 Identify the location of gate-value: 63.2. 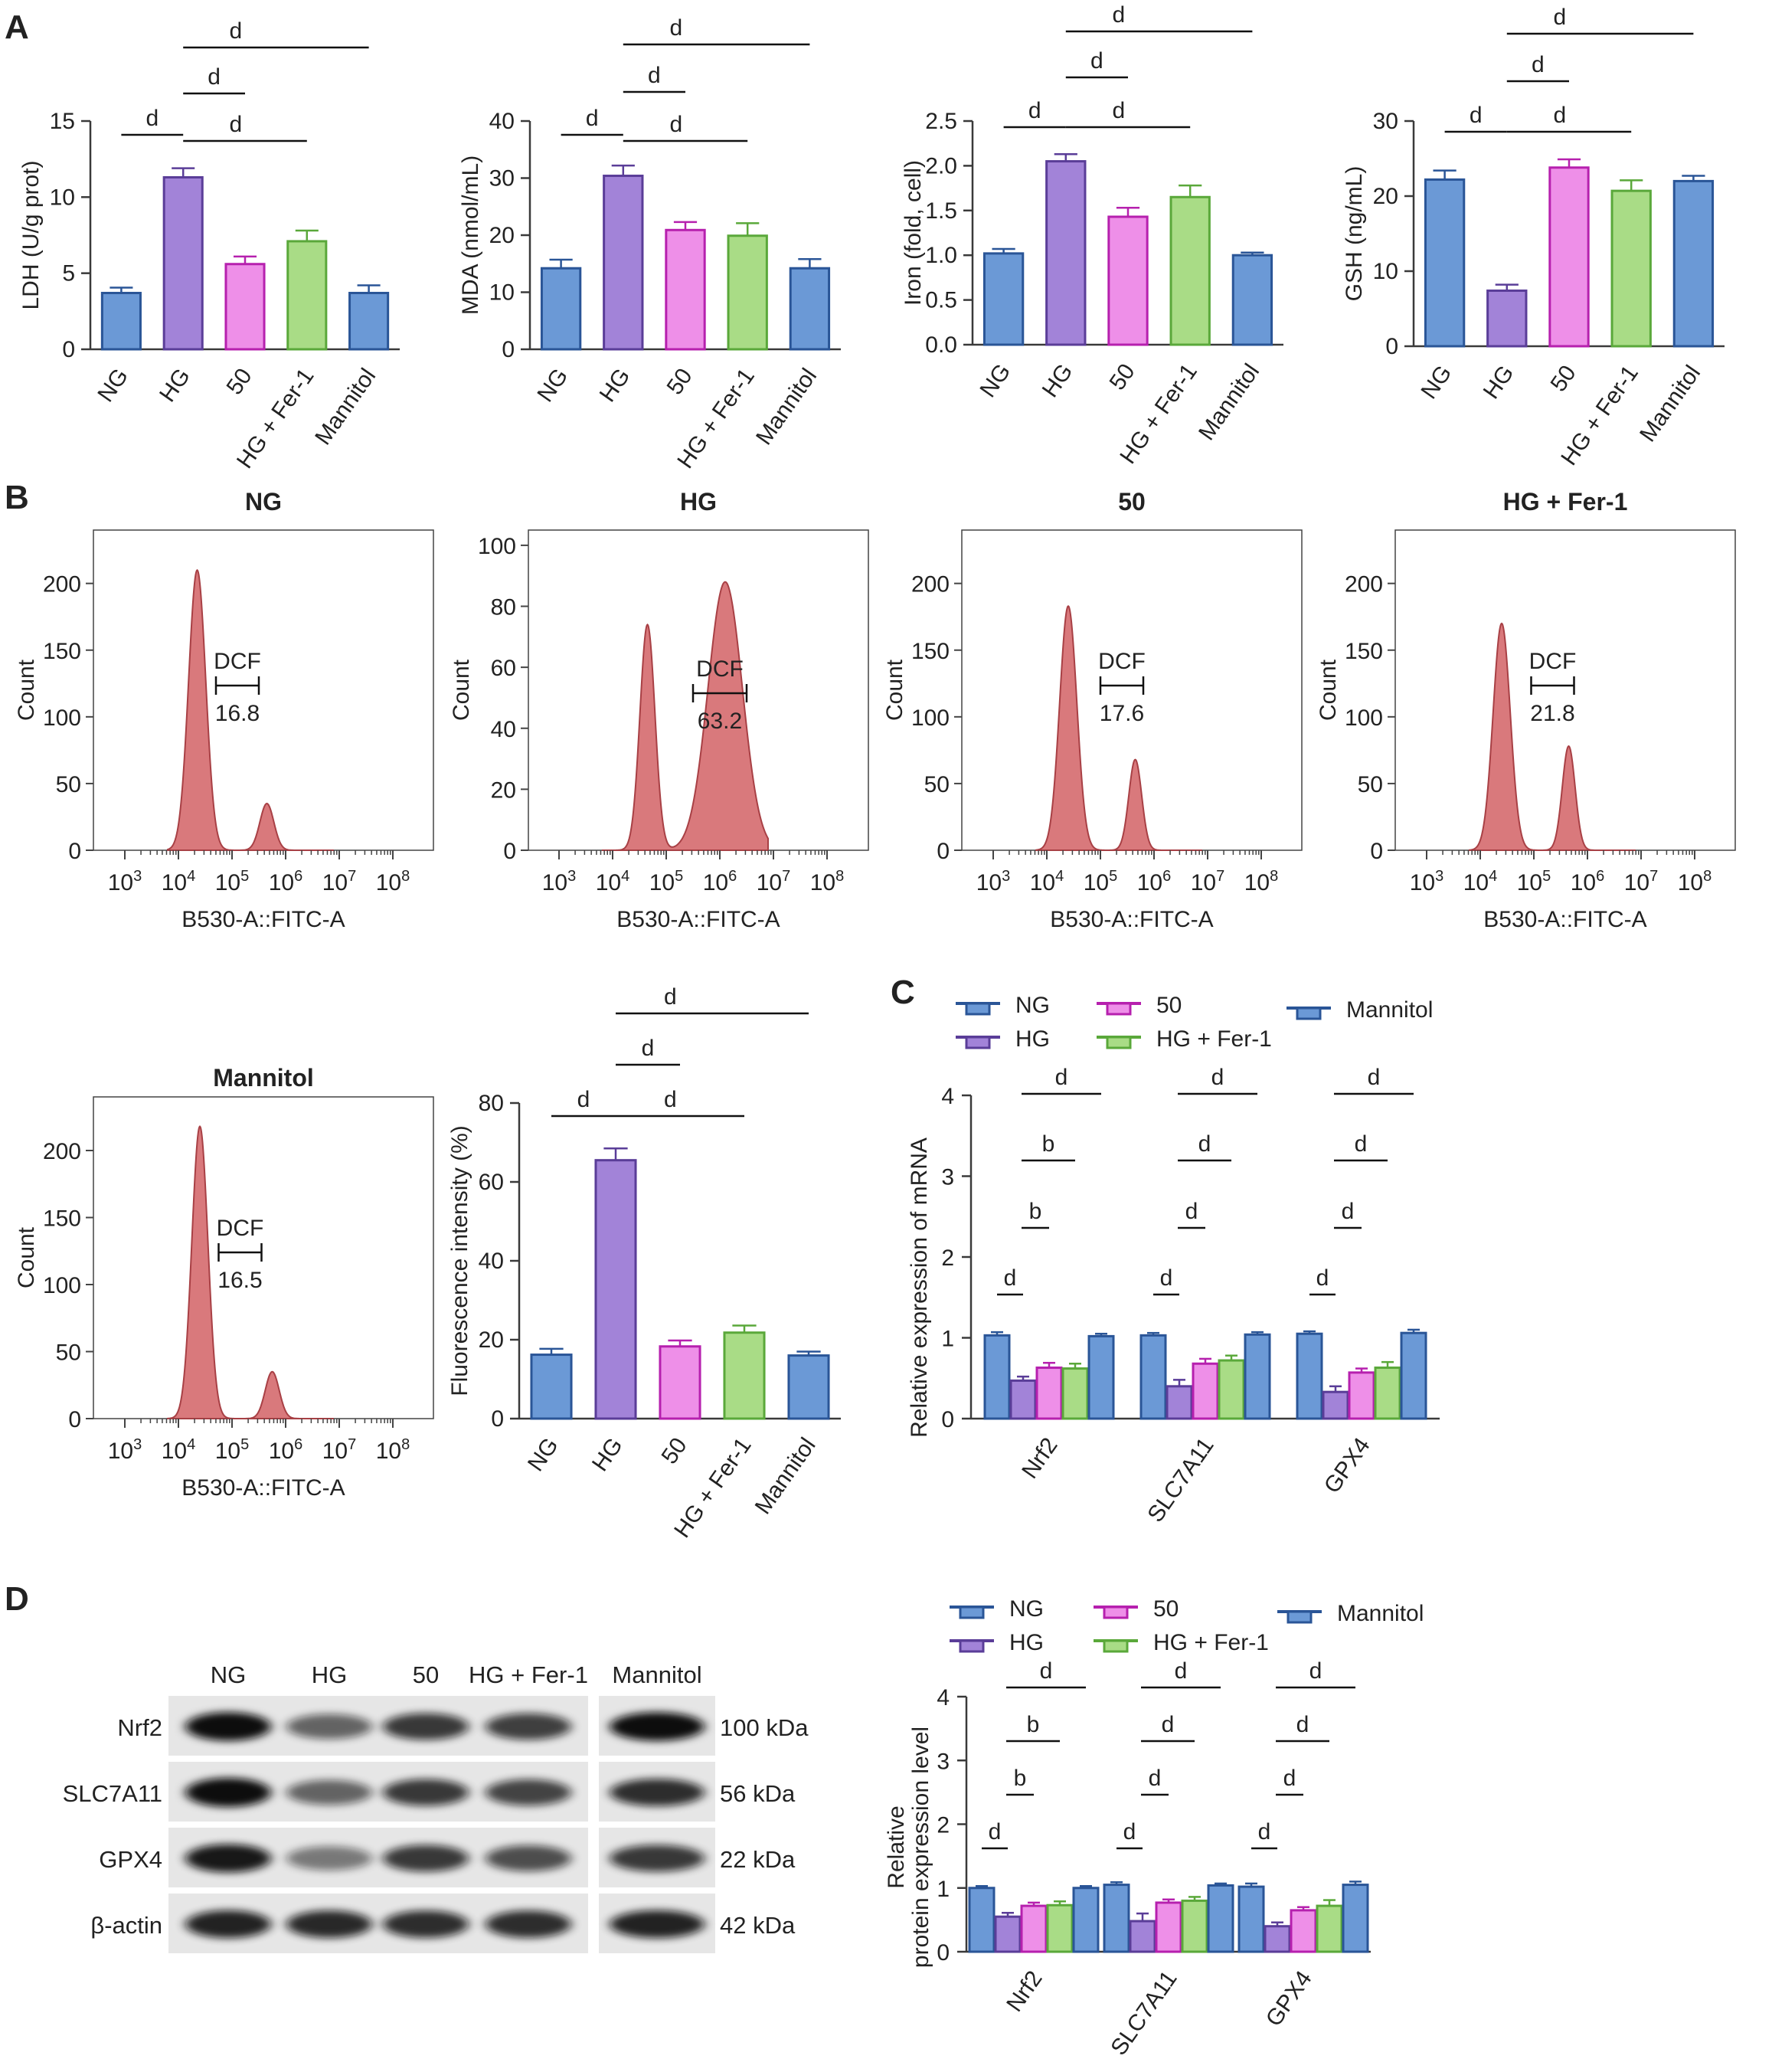
(720, 721).